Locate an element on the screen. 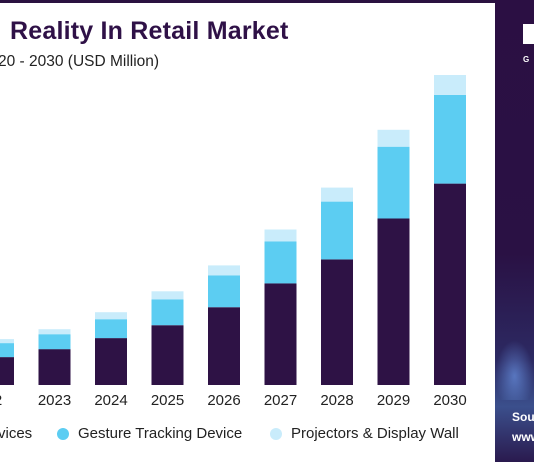  legend-item-vices: vices is located at coordinates (16, 433).